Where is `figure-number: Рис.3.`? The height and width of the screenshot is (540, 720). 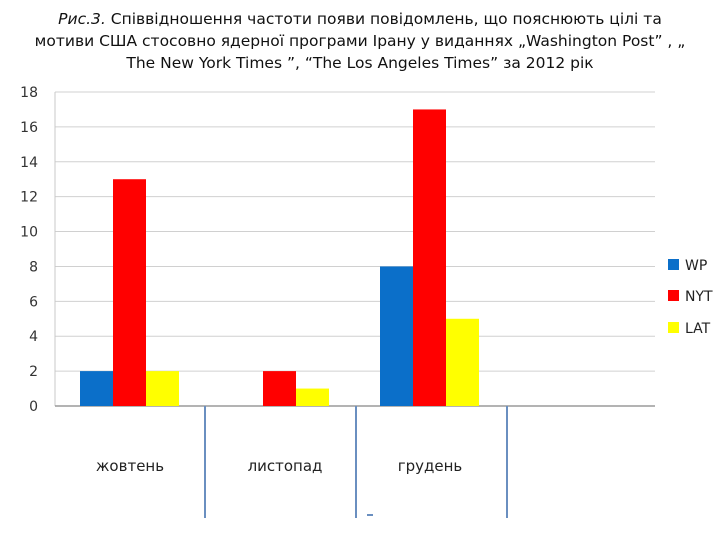 figure-number: Рис.3. is located at coordinates (82, 19).